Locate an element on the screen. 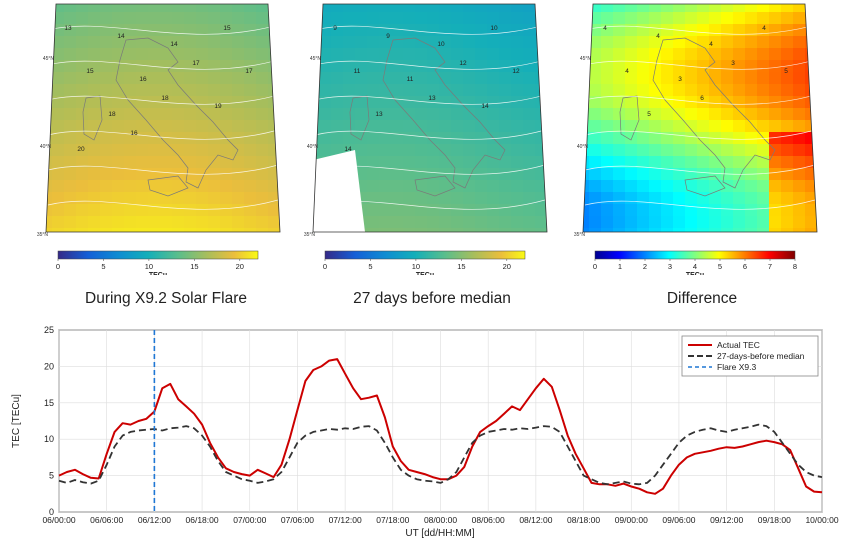 This screenshot has height=547, width=862. colorbar-tick-label: 3 is located at coordinates (670, 266).